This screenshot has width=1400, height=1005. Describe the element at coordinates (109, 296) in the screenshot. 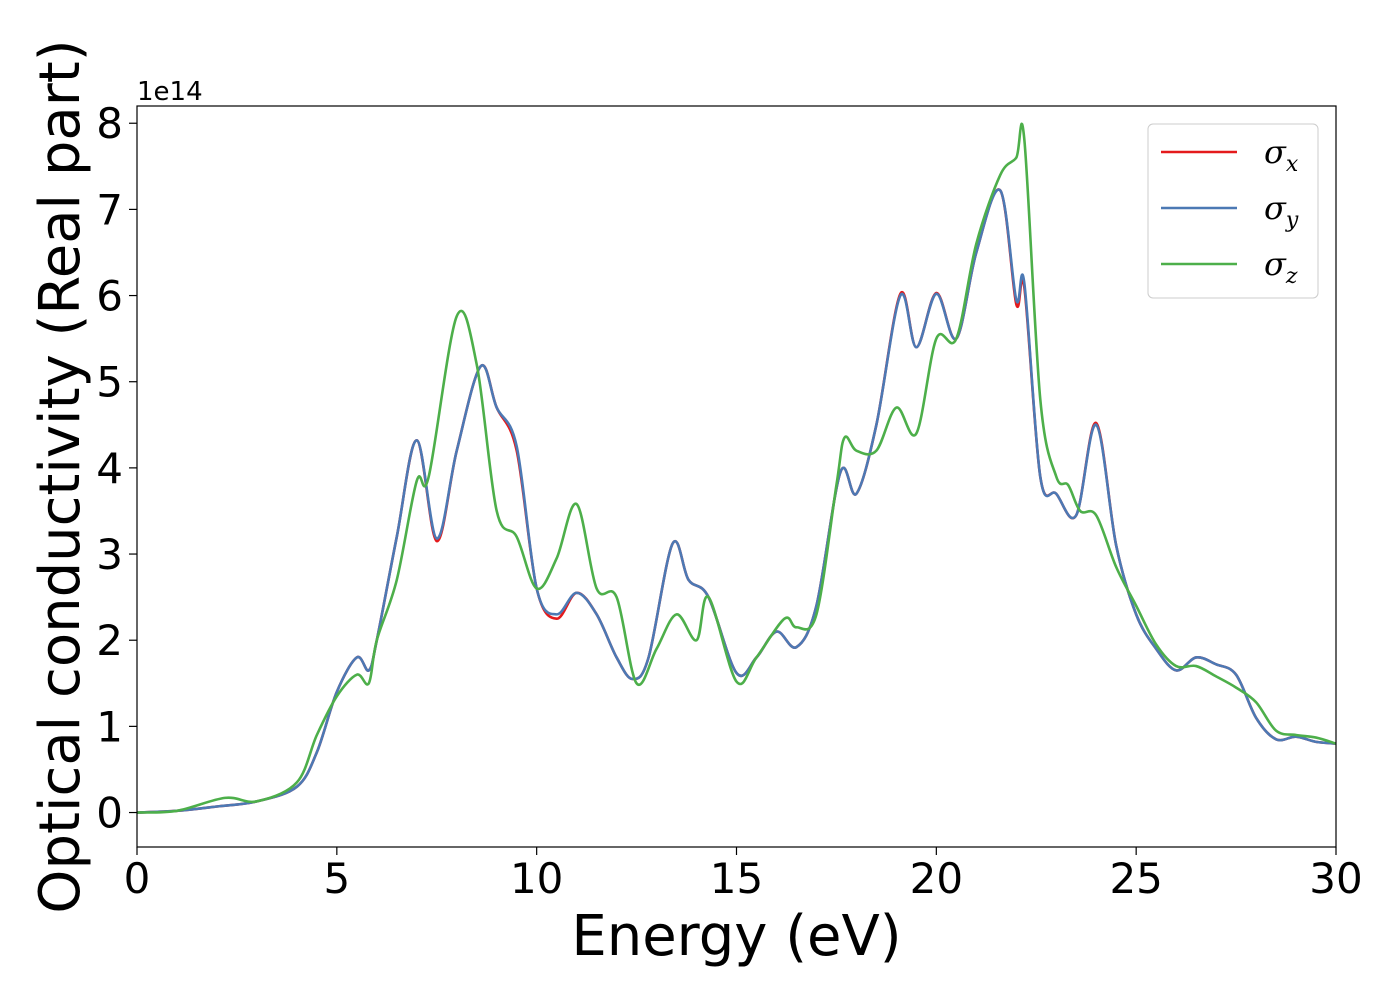

I see `y-tick-label: 6` at that location.